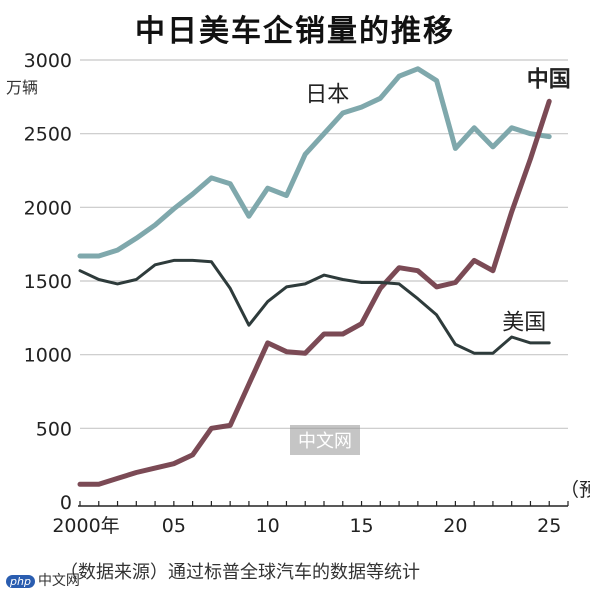  I want to click on y-tick-label: 2500, so click(48, 135).